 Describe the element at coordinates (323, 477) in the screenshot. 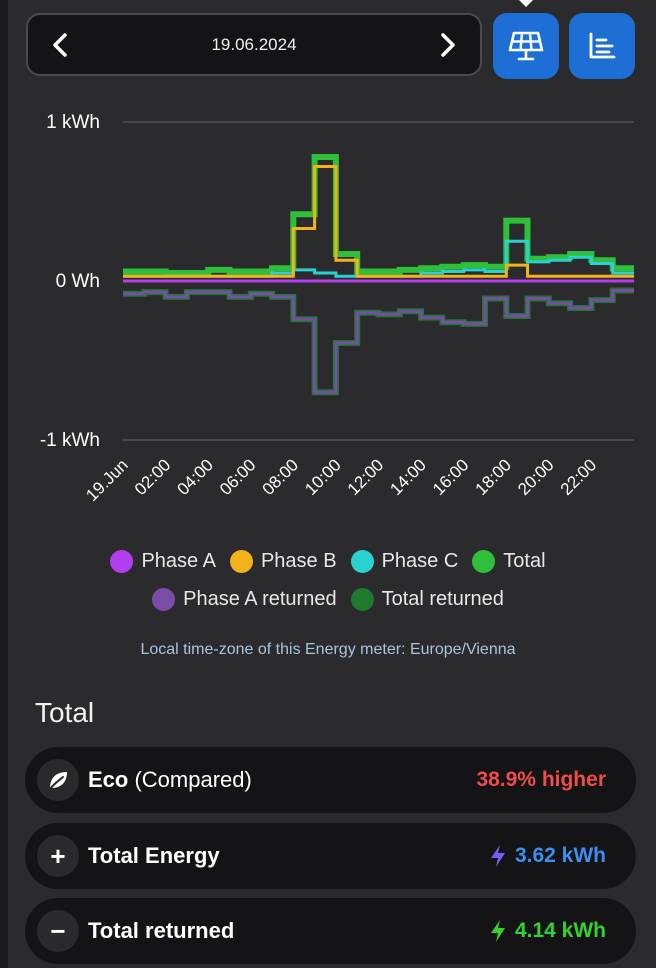

I see `x-tick-label: 10:00` at that location.